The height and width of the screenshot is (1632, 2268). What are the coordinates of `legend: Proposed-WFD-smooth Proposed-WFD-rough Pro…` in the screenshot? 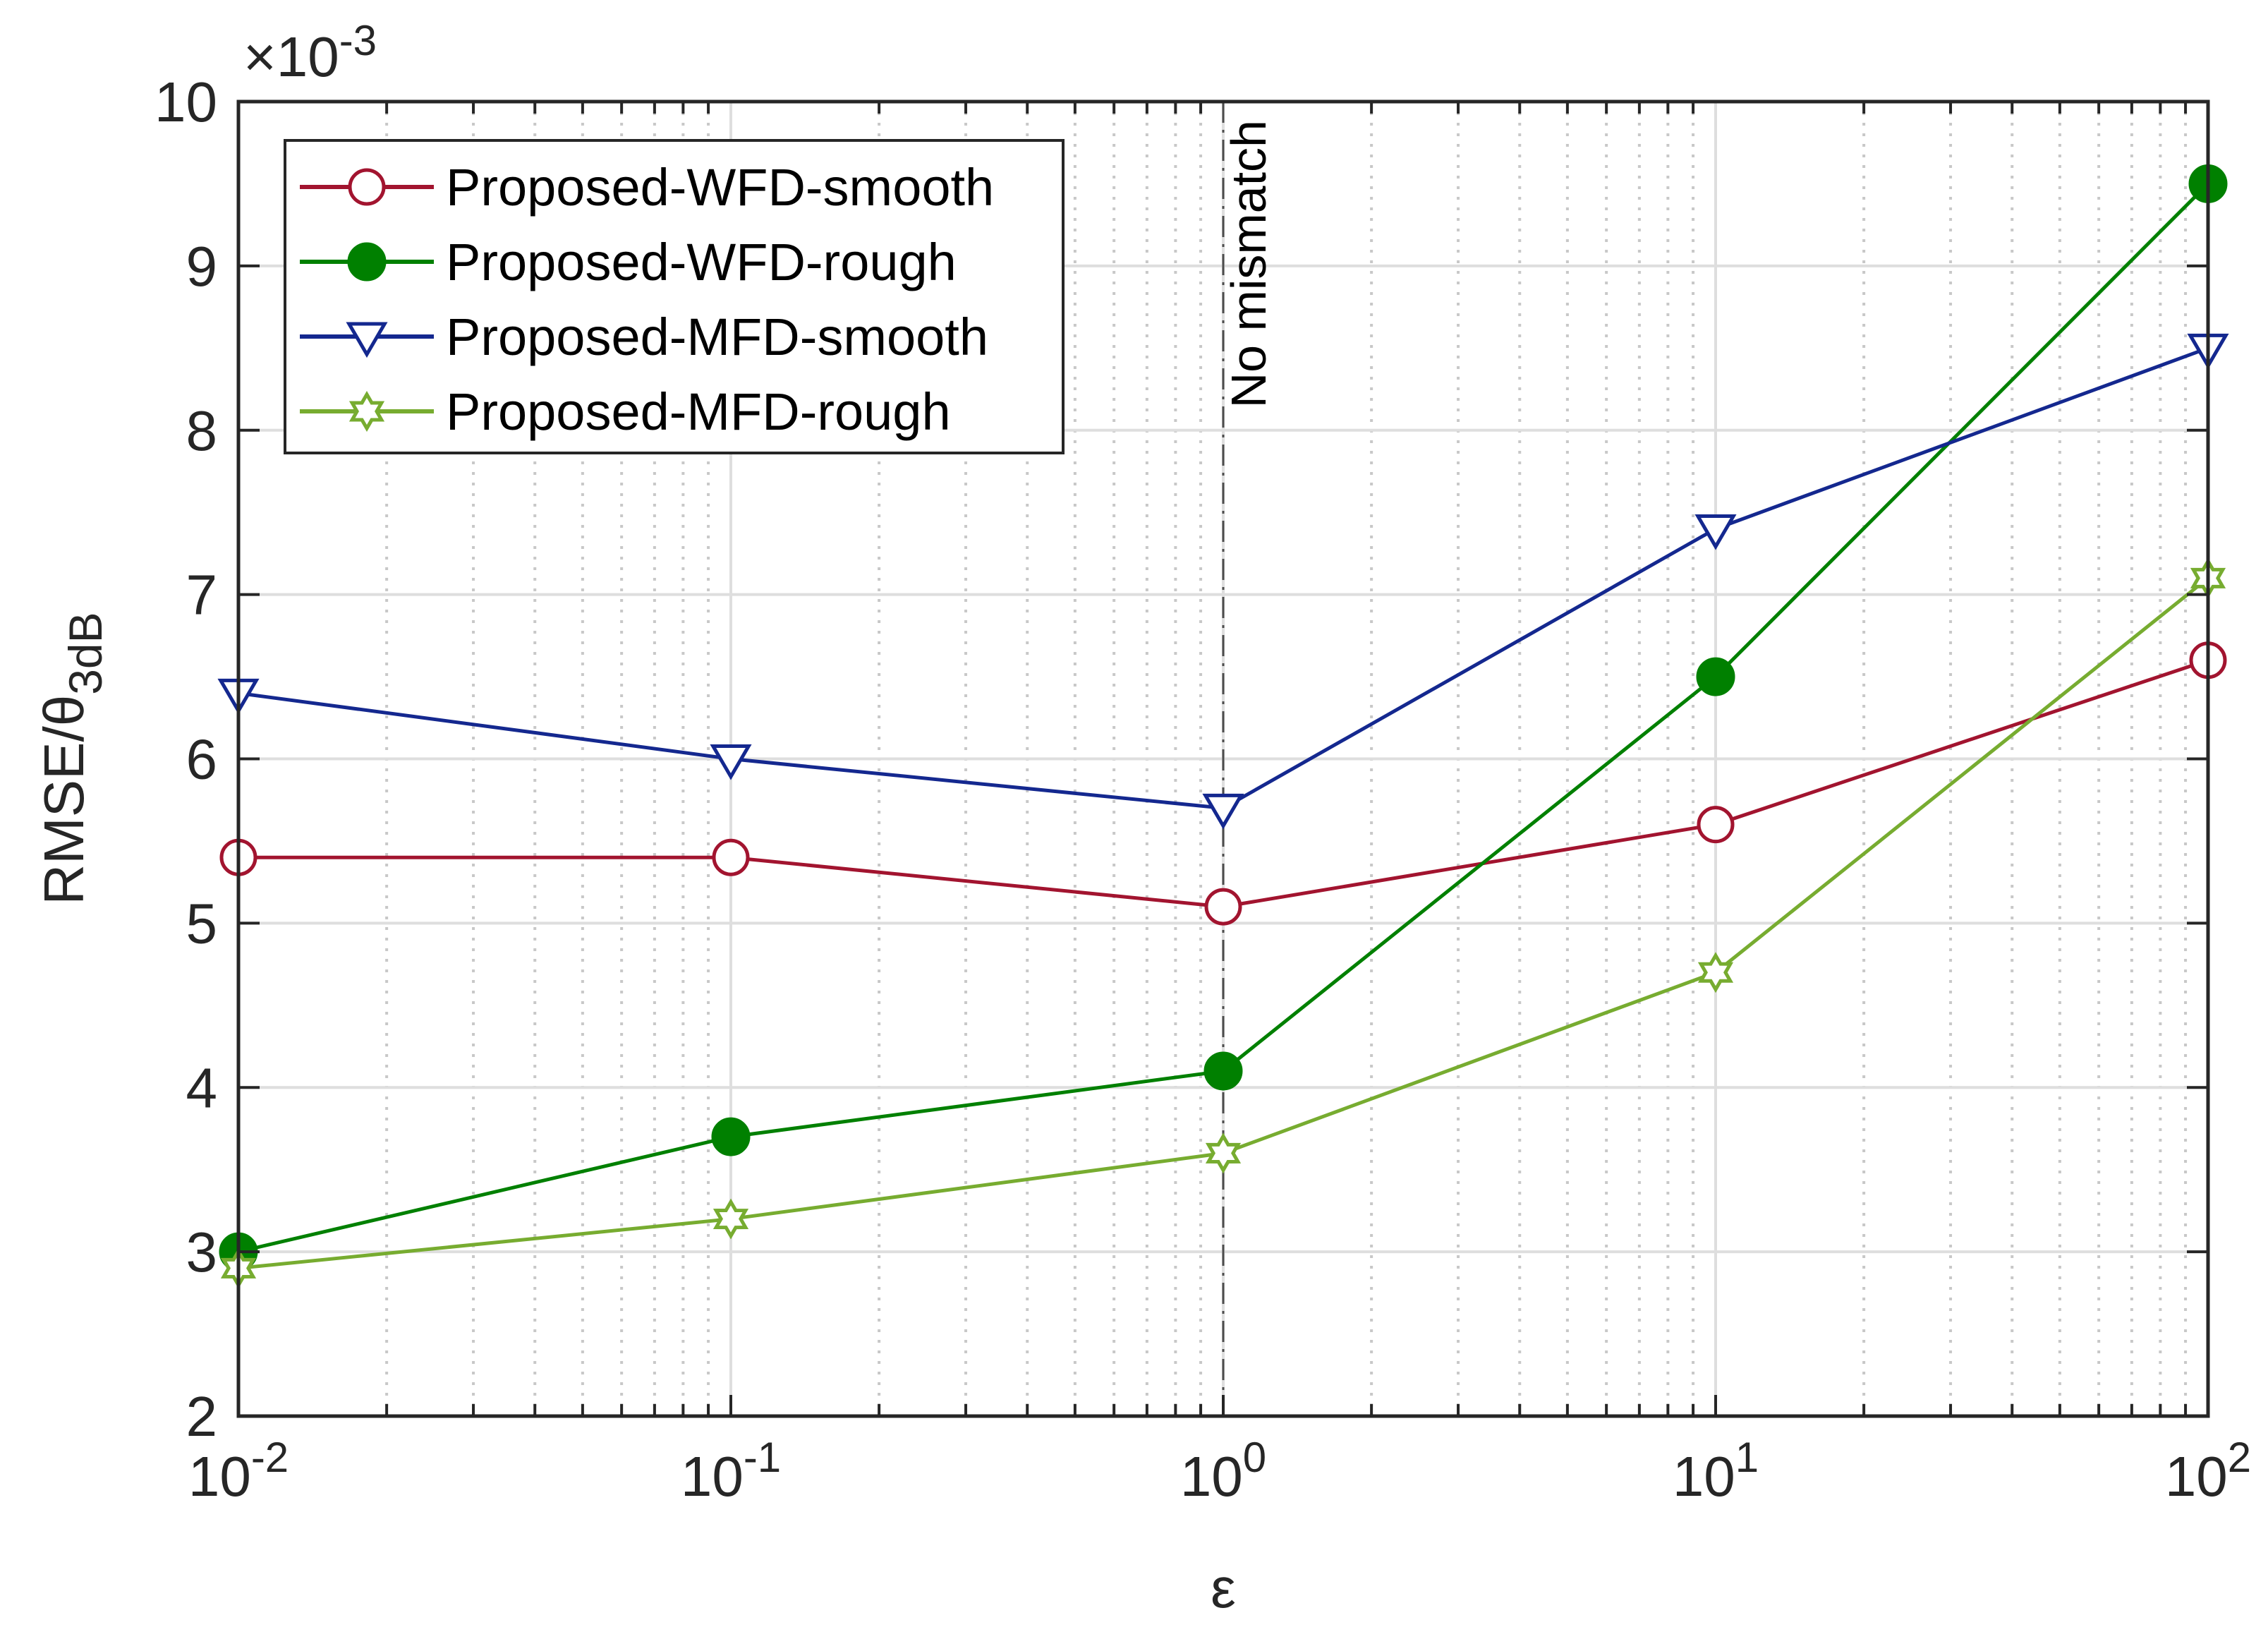 It's located at (674, 296).